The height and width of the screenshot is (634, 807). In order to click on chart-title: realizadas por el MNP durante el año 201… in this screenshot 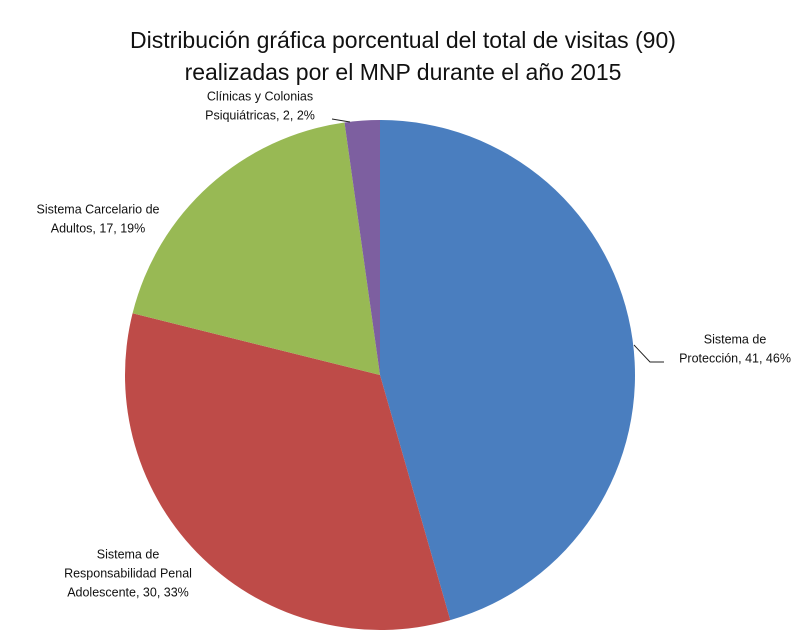, I will do `click(403, 72)`.